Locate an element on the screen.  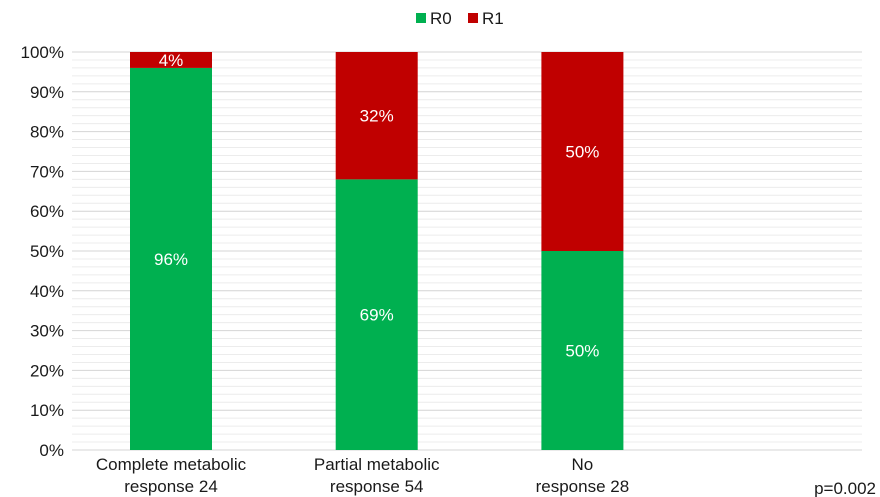
x-category-label: response 28 is located at coordinates (583, 486).